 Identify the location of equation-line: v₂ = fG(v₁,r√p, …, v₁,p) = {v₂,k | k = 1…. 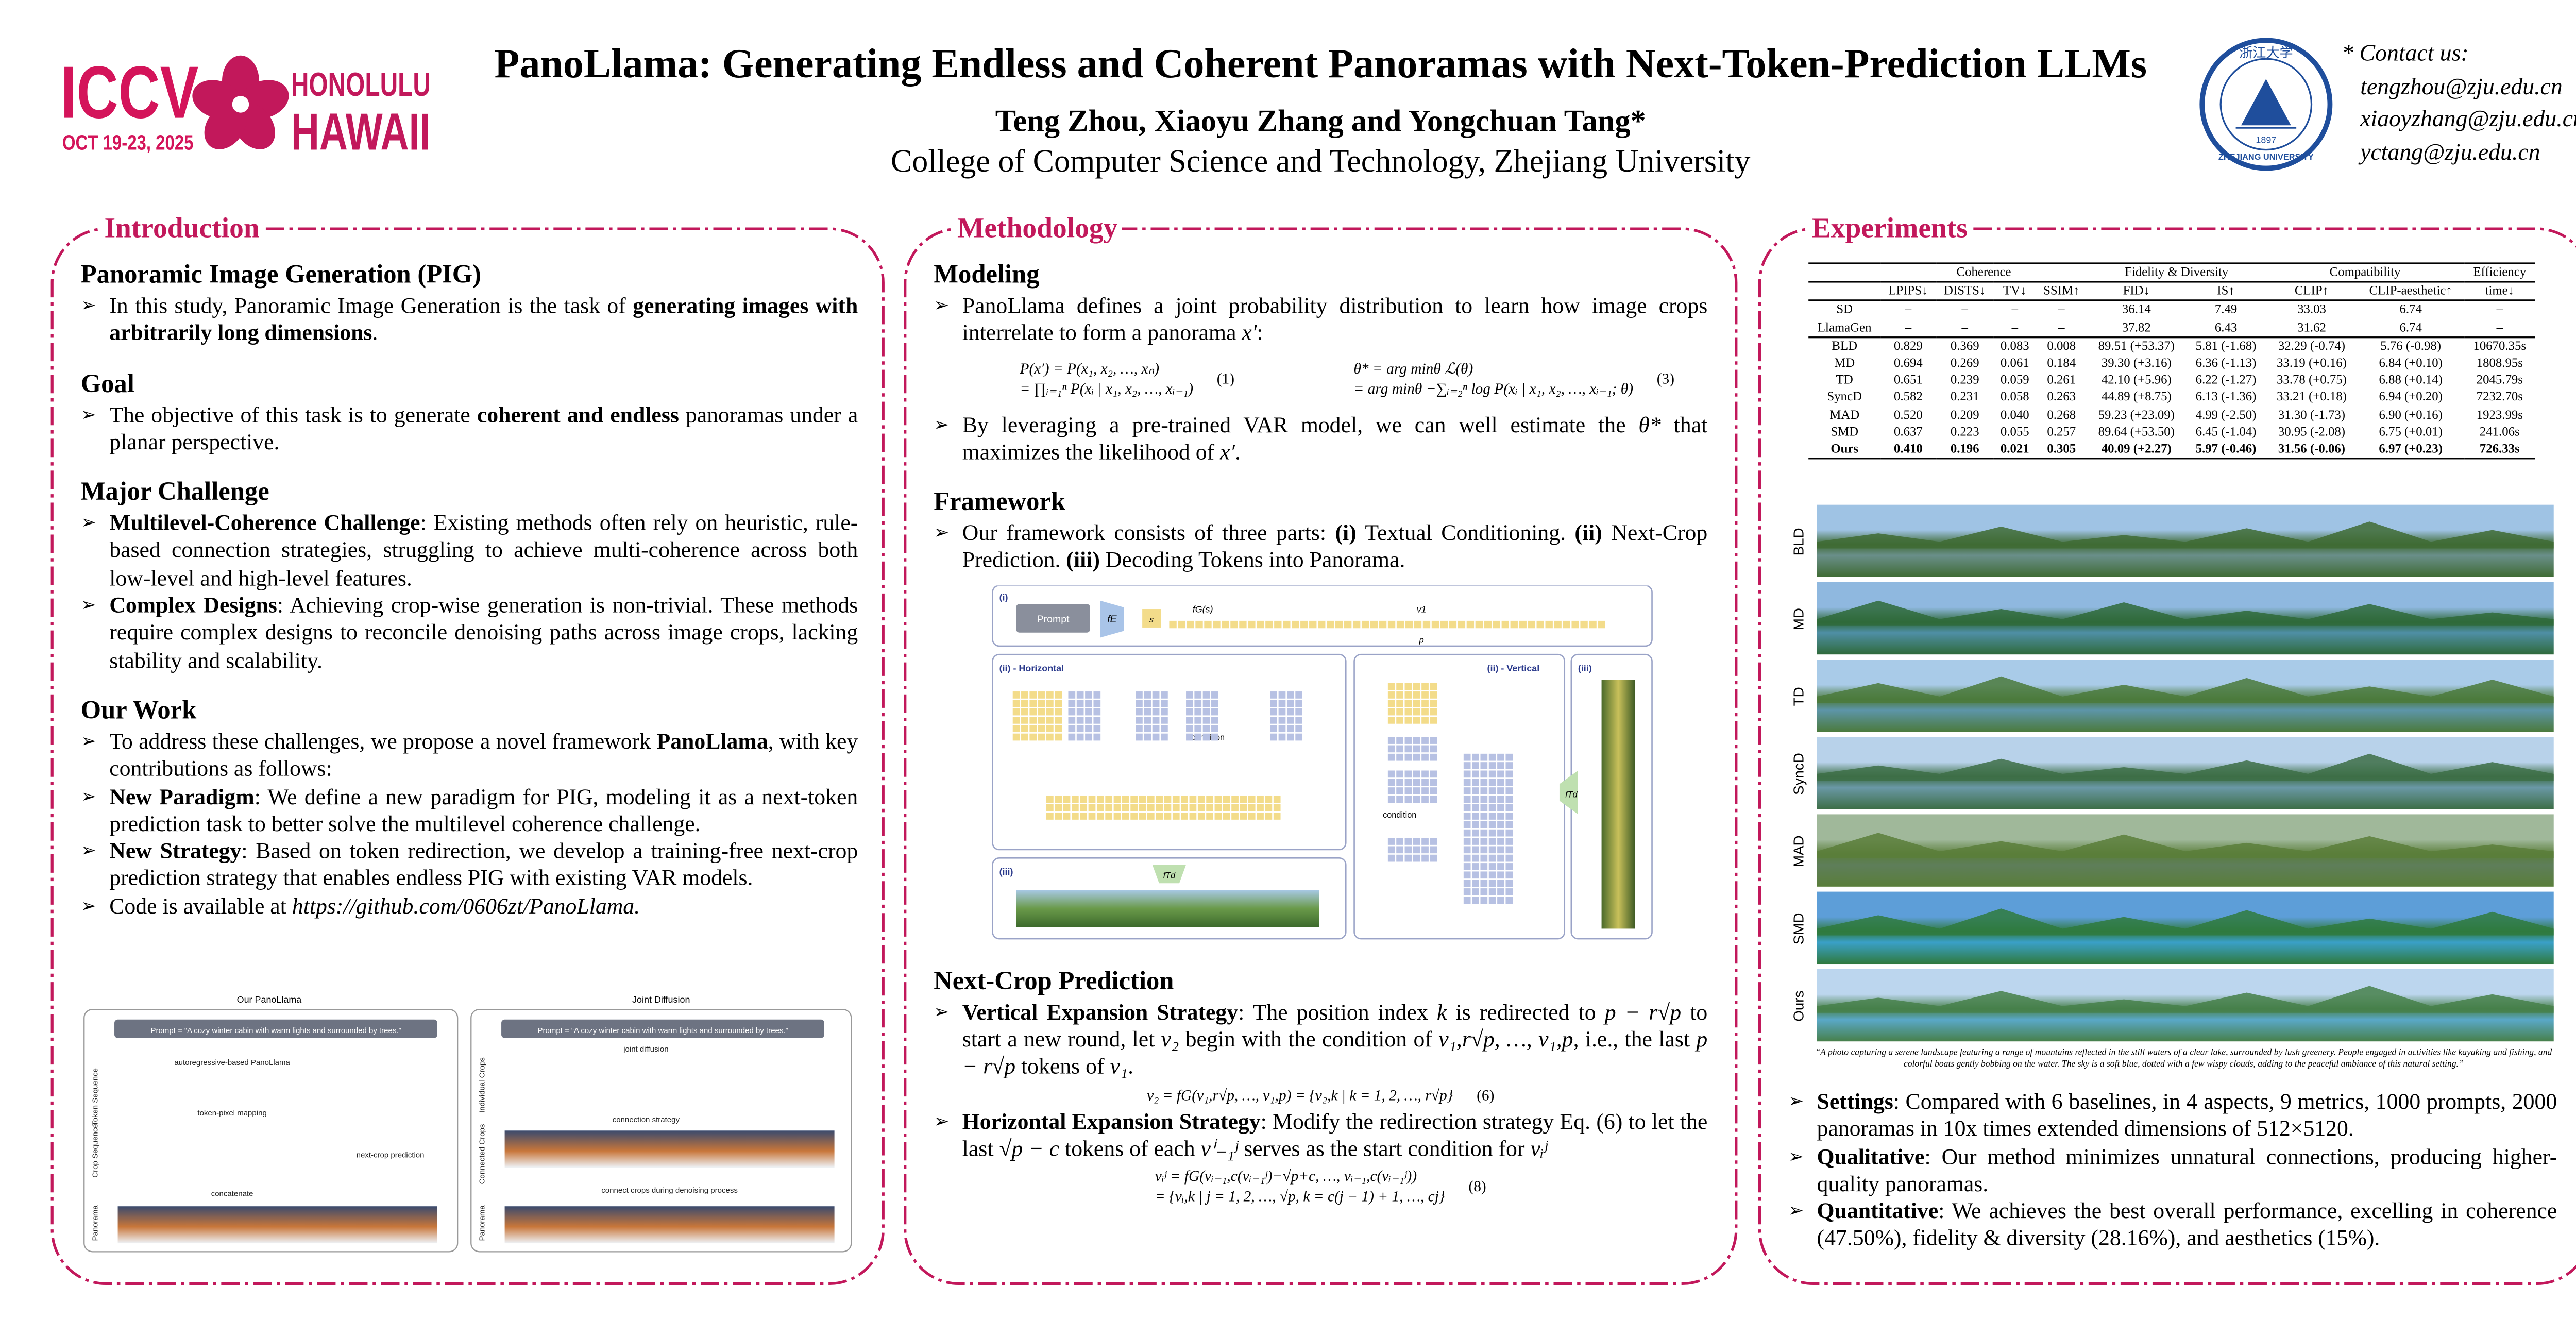
(1300, 1094).